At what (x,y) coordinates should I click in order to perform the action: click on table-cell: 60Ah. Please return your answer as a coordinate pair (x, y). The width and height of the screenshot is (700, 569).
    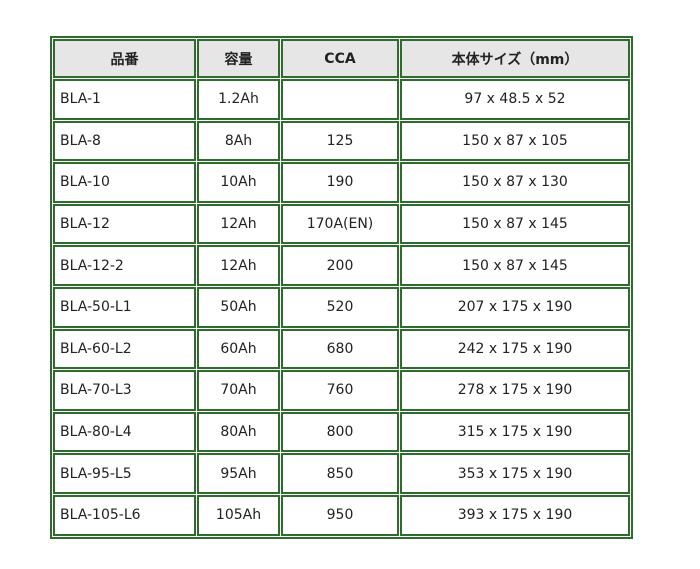
    Looking at the image, I should click on (238, 349).